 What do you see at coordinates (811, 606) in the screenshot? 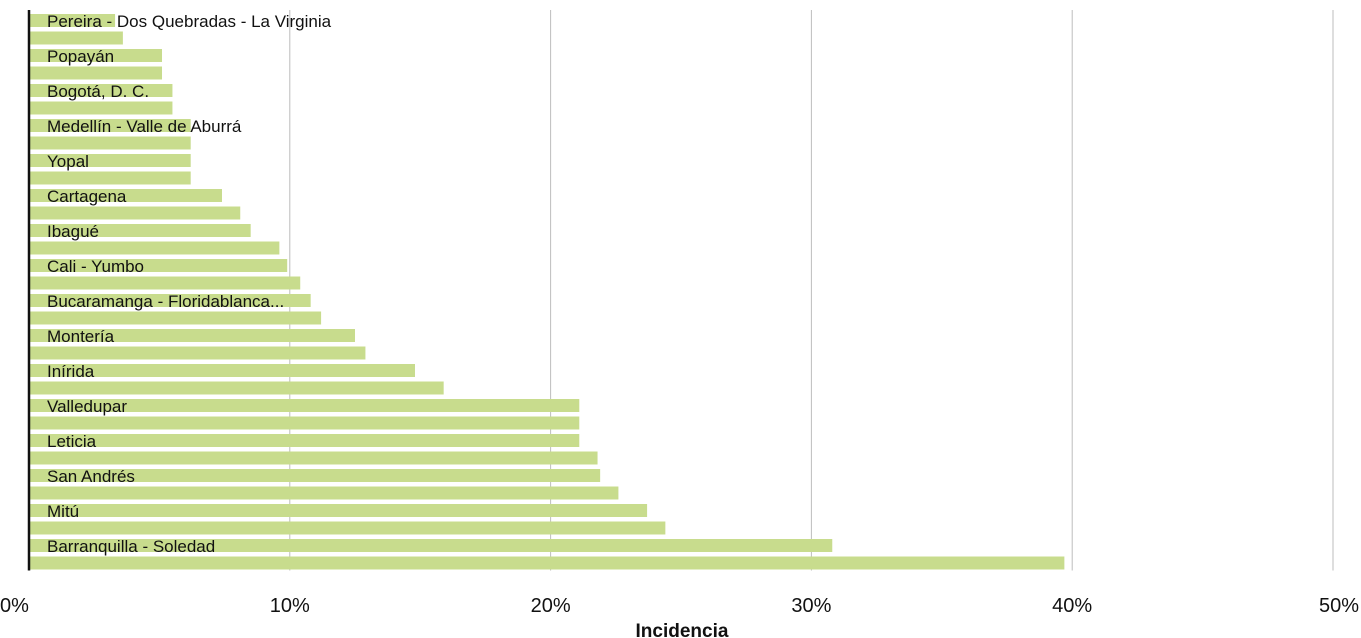
I see `x-tick-label-3: 30%` at bounding box center [811, 606].